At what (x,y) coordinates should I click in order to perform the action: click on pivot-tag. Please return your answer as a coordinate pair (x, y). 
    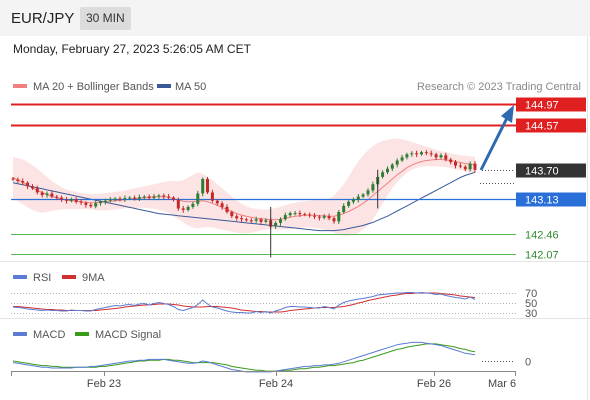
    Looking at the image, I should click on (551, 199).